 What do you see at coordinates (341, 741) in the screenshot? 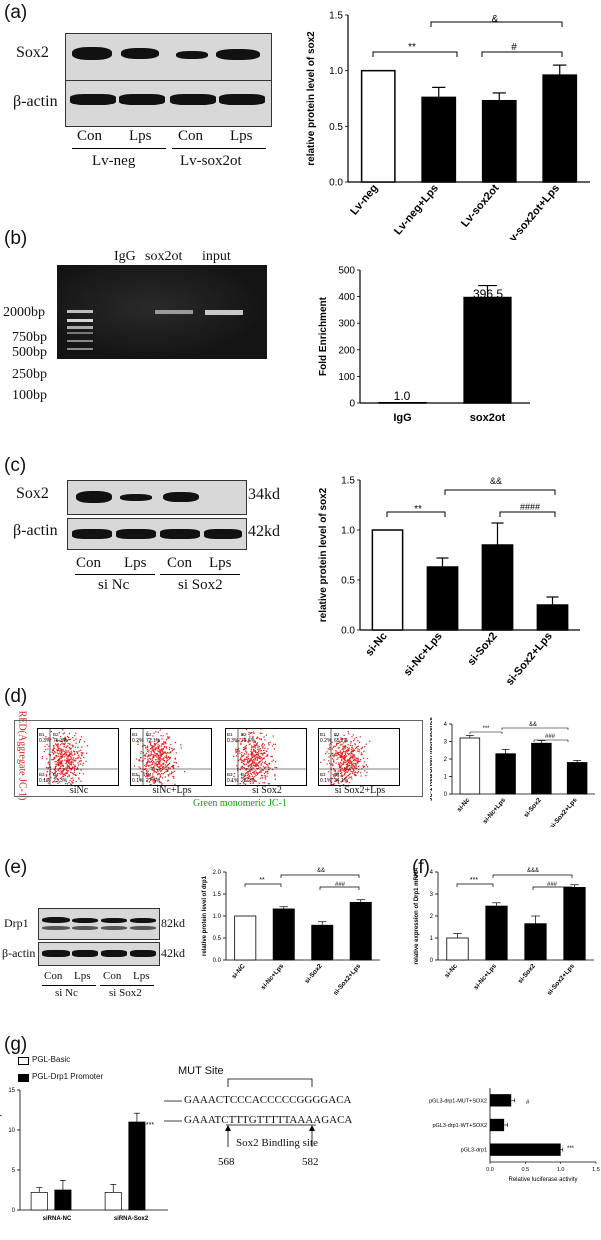
I see `quadrant-value: 65.7%` at bounding box center [341, 741].